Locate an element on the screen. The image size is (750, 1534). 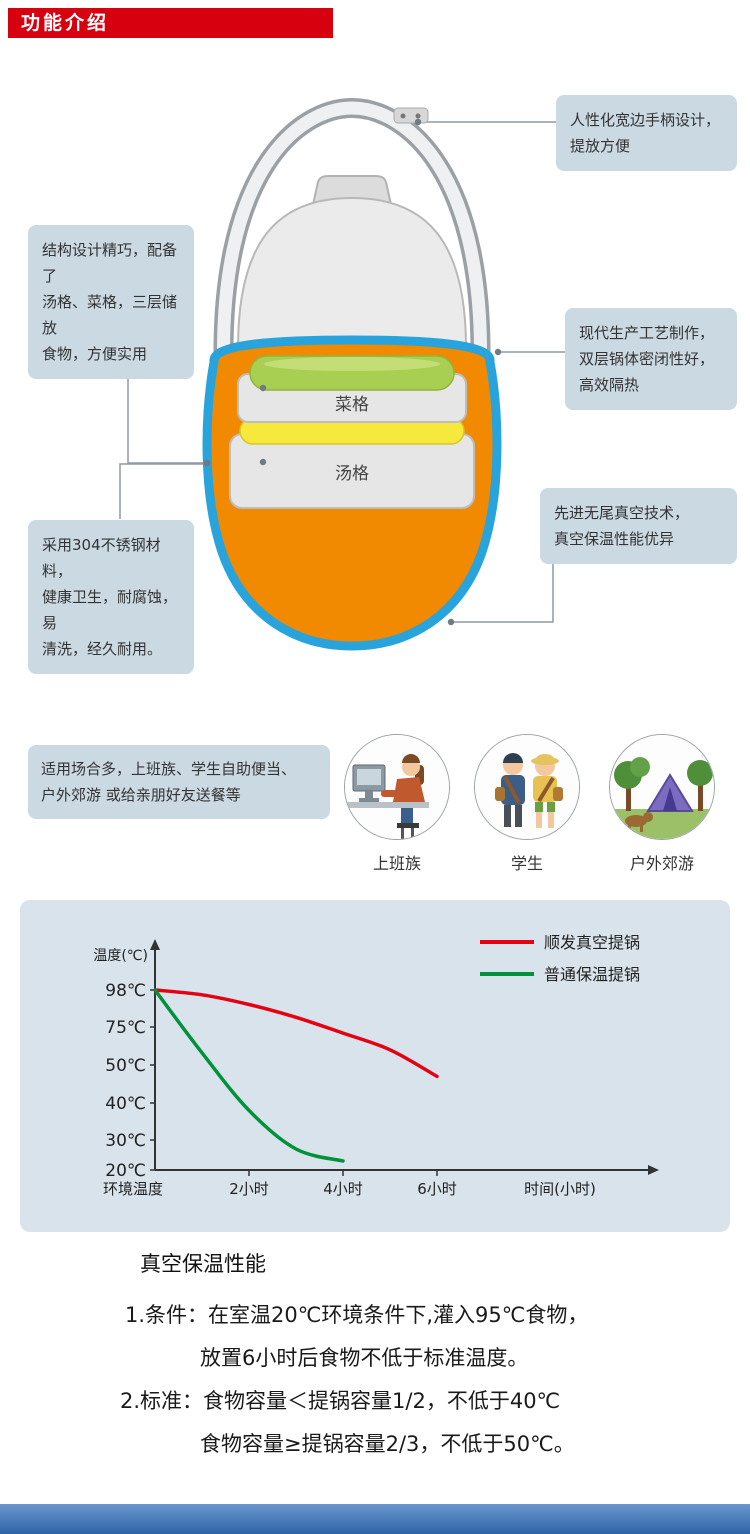
callout-production-process: 现代生产工艺制作， 双层锅体密闭性好， 高效隔热 is located at coordinates (651, 359).